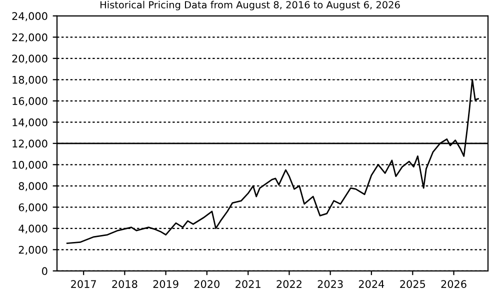 The image size is (500, 300). What do you see at coordinates (125, 284) in the screenshot?
I see `x-tick-label: 2018` at bounding box center [125, 284].